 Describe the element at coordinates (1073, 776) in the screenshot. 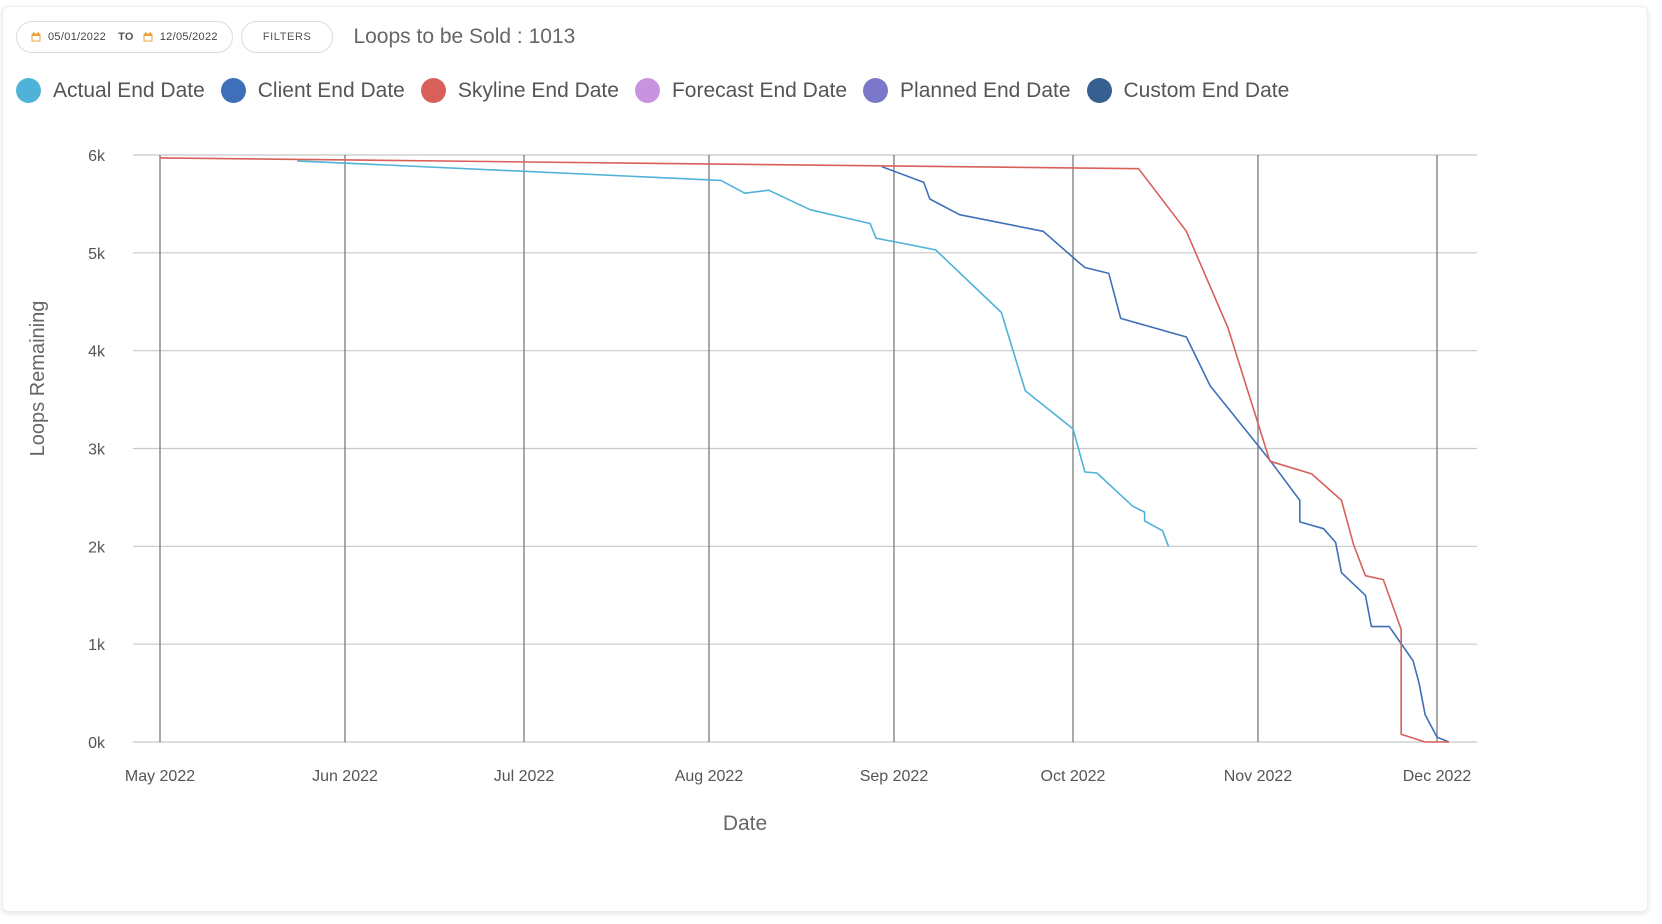

I see `x-tick-label: Oct 2022` at that location.